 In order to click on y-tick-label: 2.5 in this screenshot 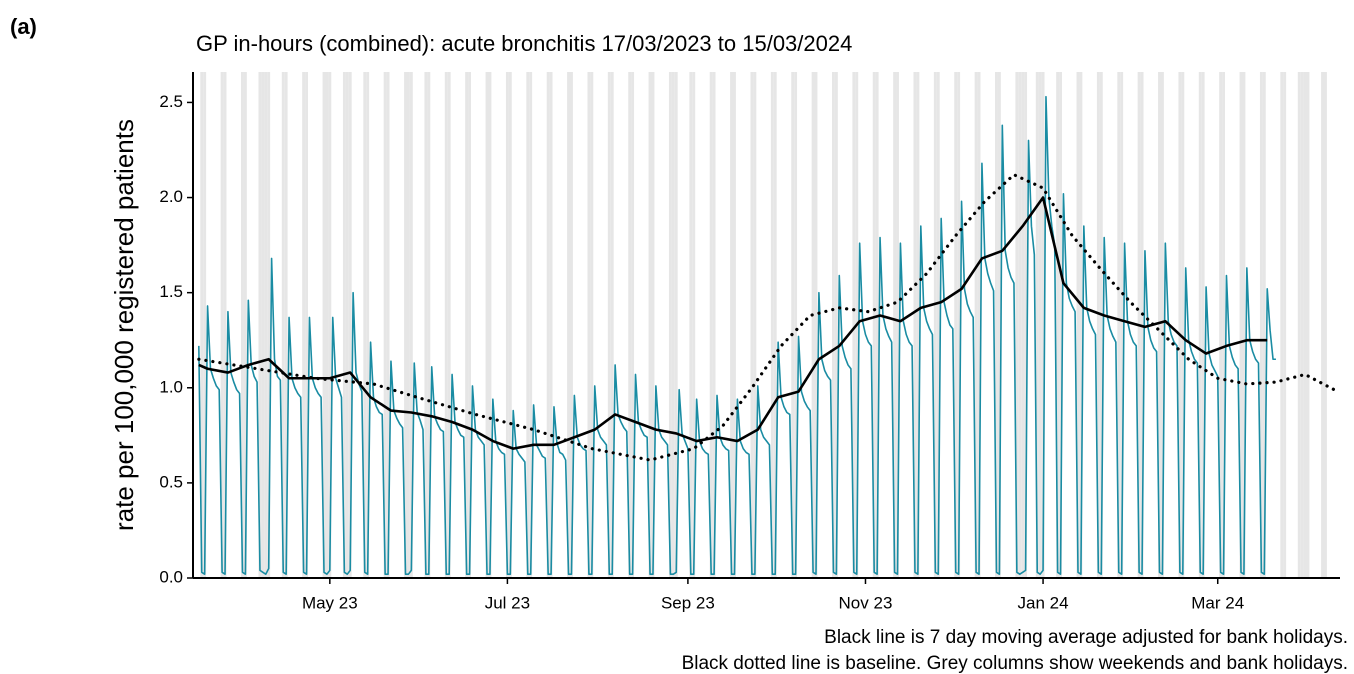, I will do `click(171, 101)`.